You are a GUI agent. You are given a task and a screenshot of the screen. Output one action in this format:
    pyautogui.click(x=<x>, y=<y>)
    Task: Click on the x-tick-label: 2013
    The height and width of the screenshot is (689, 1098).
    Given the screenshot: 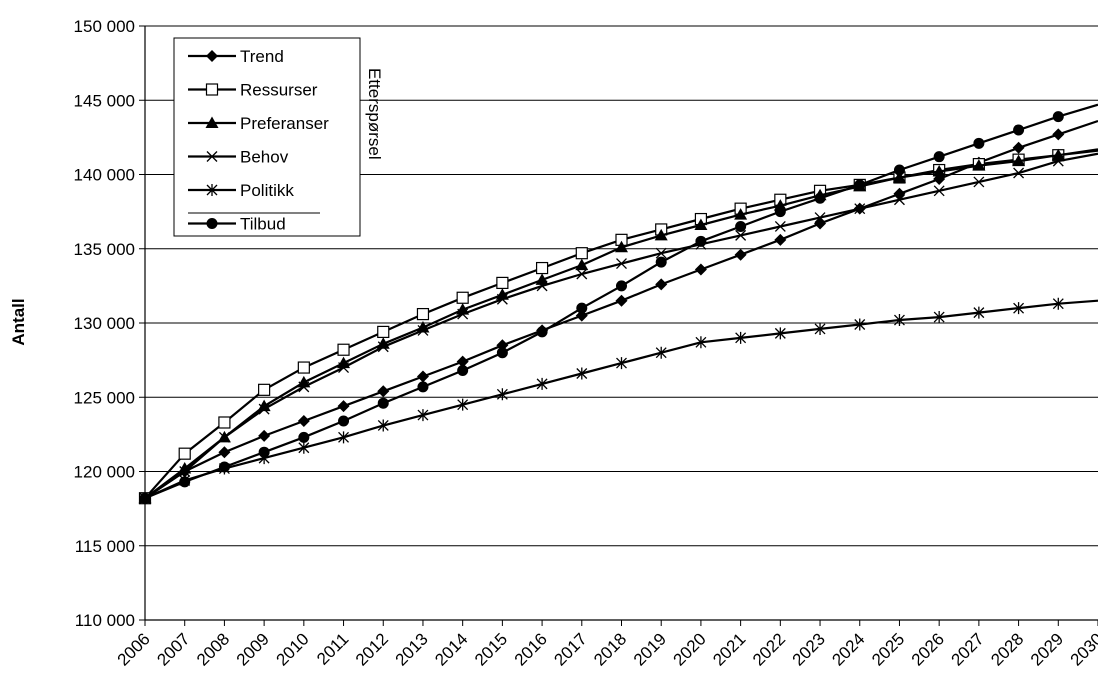 What is the action you would take?
    pyautogui.click(x=412, y=649)
    